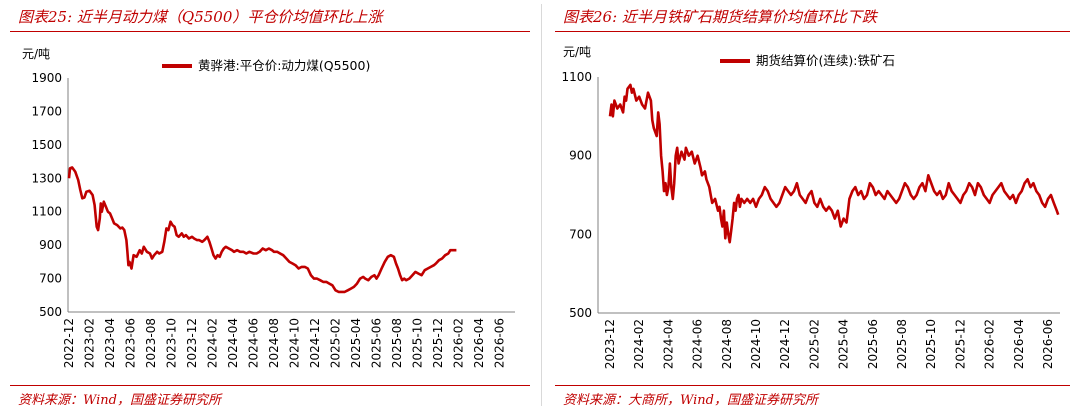  Describe the element at coordinates (69, 343) in the screenshot. I see `x-tick-label: 2022-12` at that location.